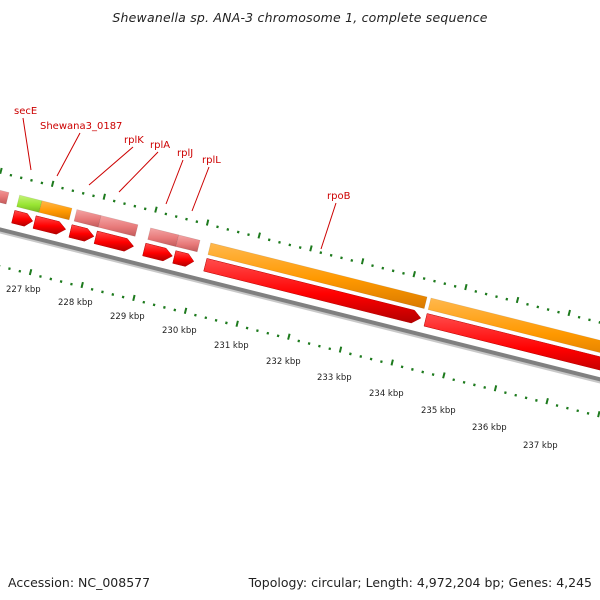 The width and height of the screenshot is (600, 600). Describe the element at coordinates (22, 218) in the screenshot. I see `cds-arrow-secE` at that location.